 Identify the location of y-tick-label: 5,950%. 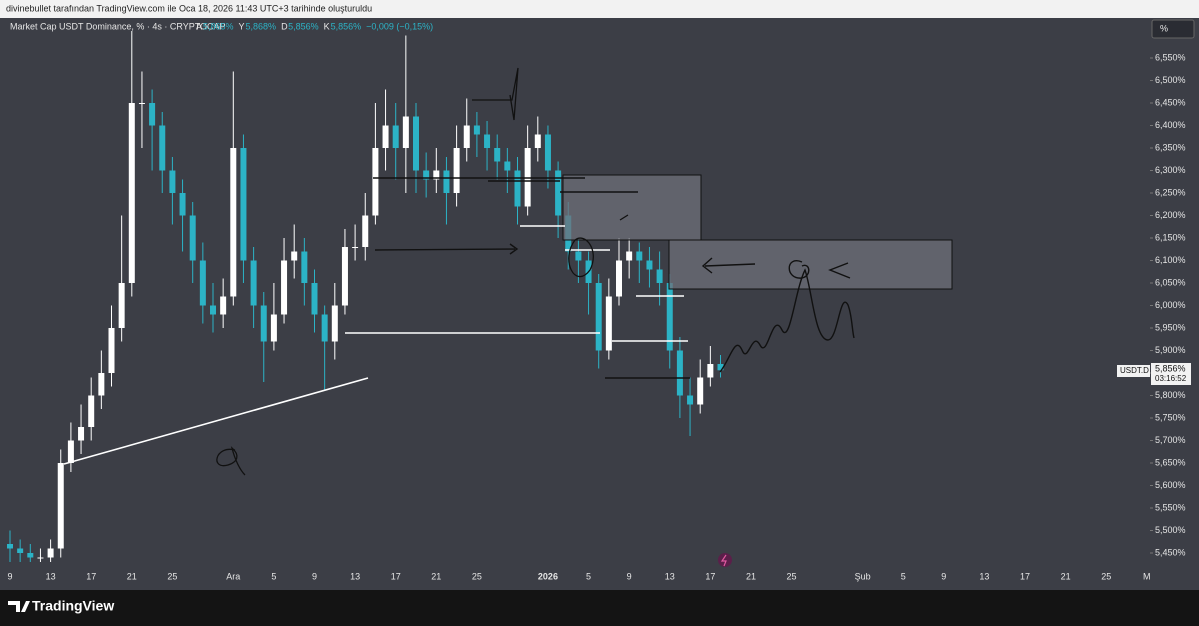
(1170, 327).